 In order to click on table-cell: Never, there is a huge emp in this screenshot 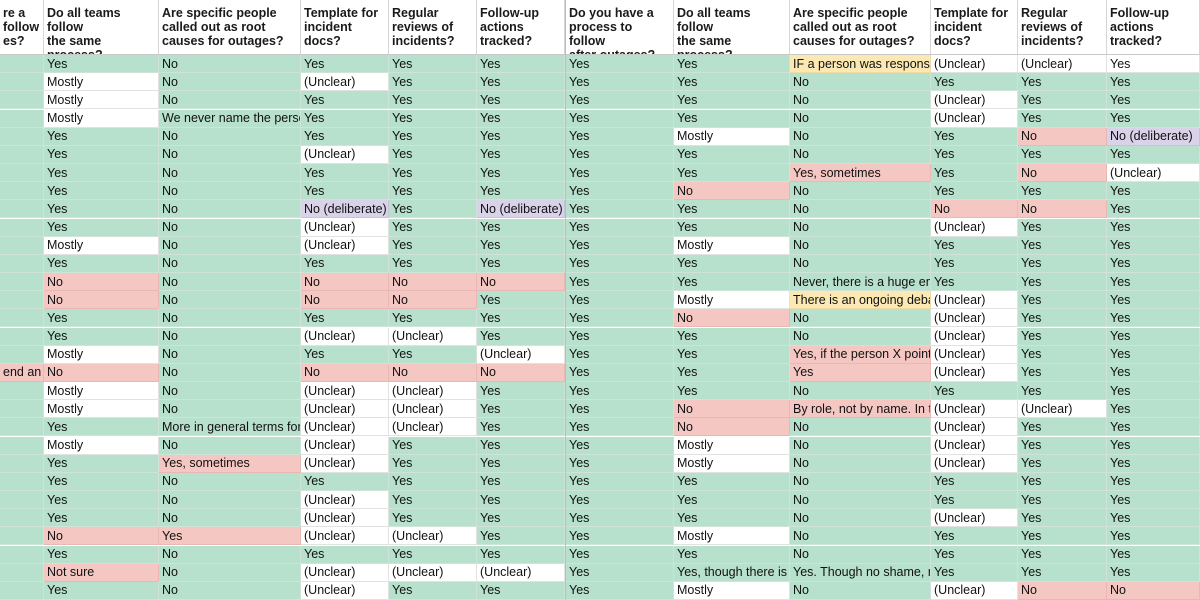, I will do `click(860, 282)`.